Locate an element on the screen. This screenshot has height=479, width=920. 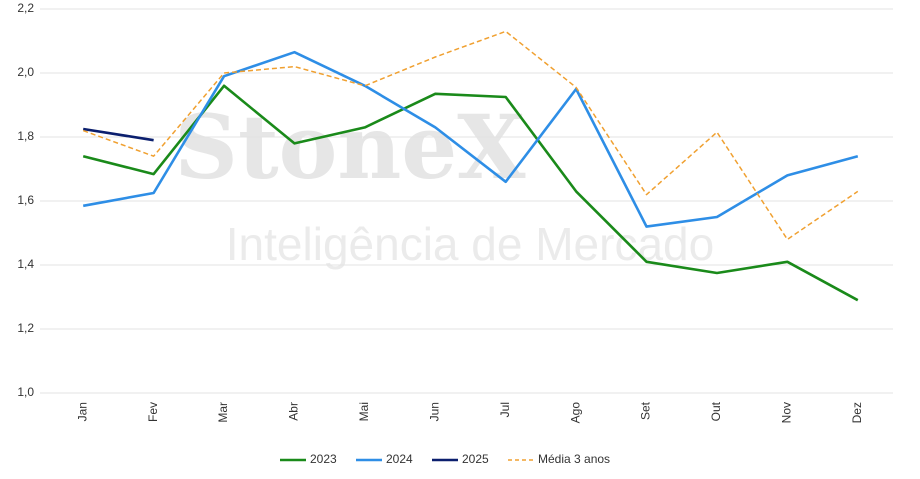
x-tick-label: Mai is located at coordinates (364, 411).